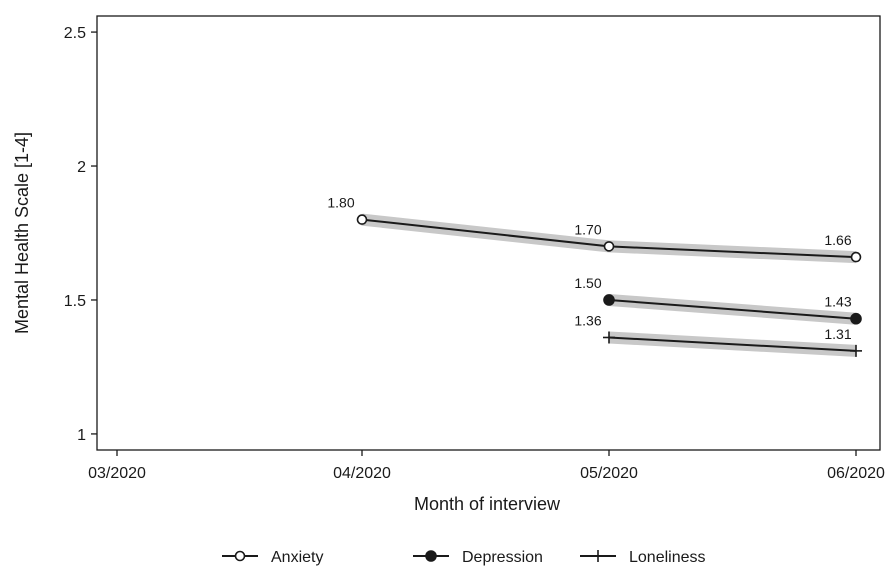  I want to click on x-axis: 03/2020 04/2020 05/2020 06/2020, so click(486, 466).